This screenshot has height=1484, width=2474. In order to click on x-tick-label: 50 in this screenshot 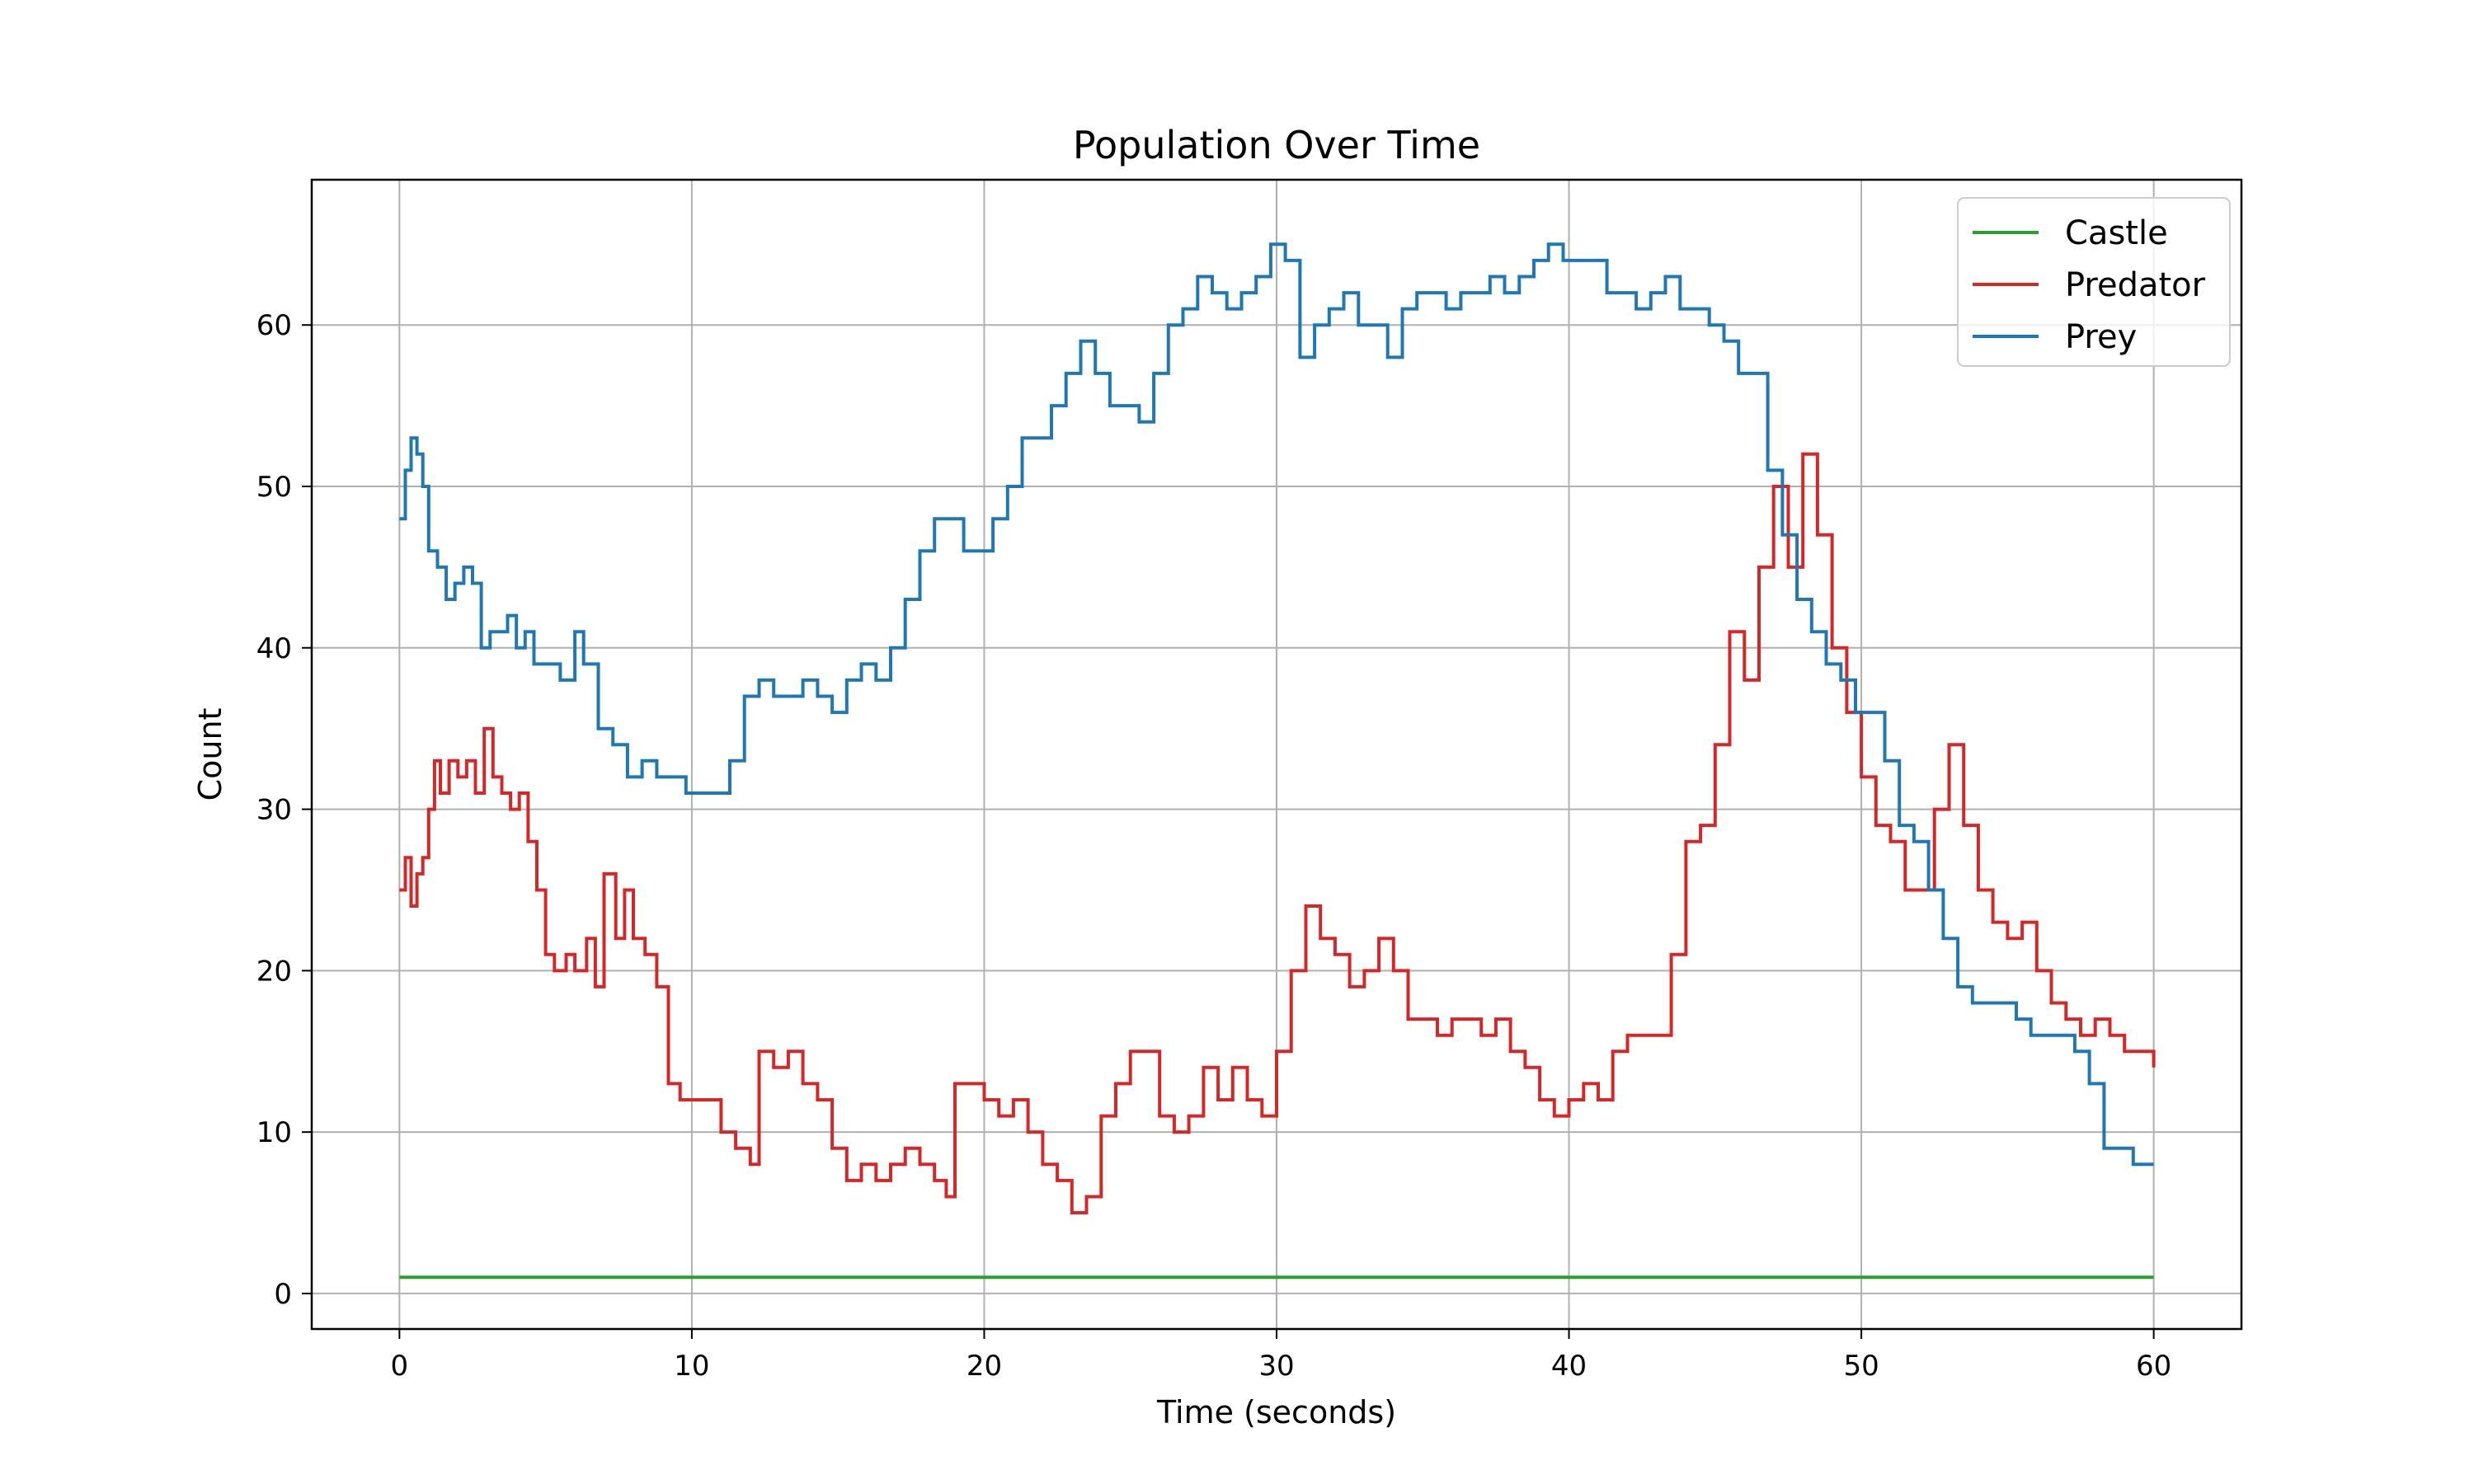, I will do `click(1861, 1366)`.